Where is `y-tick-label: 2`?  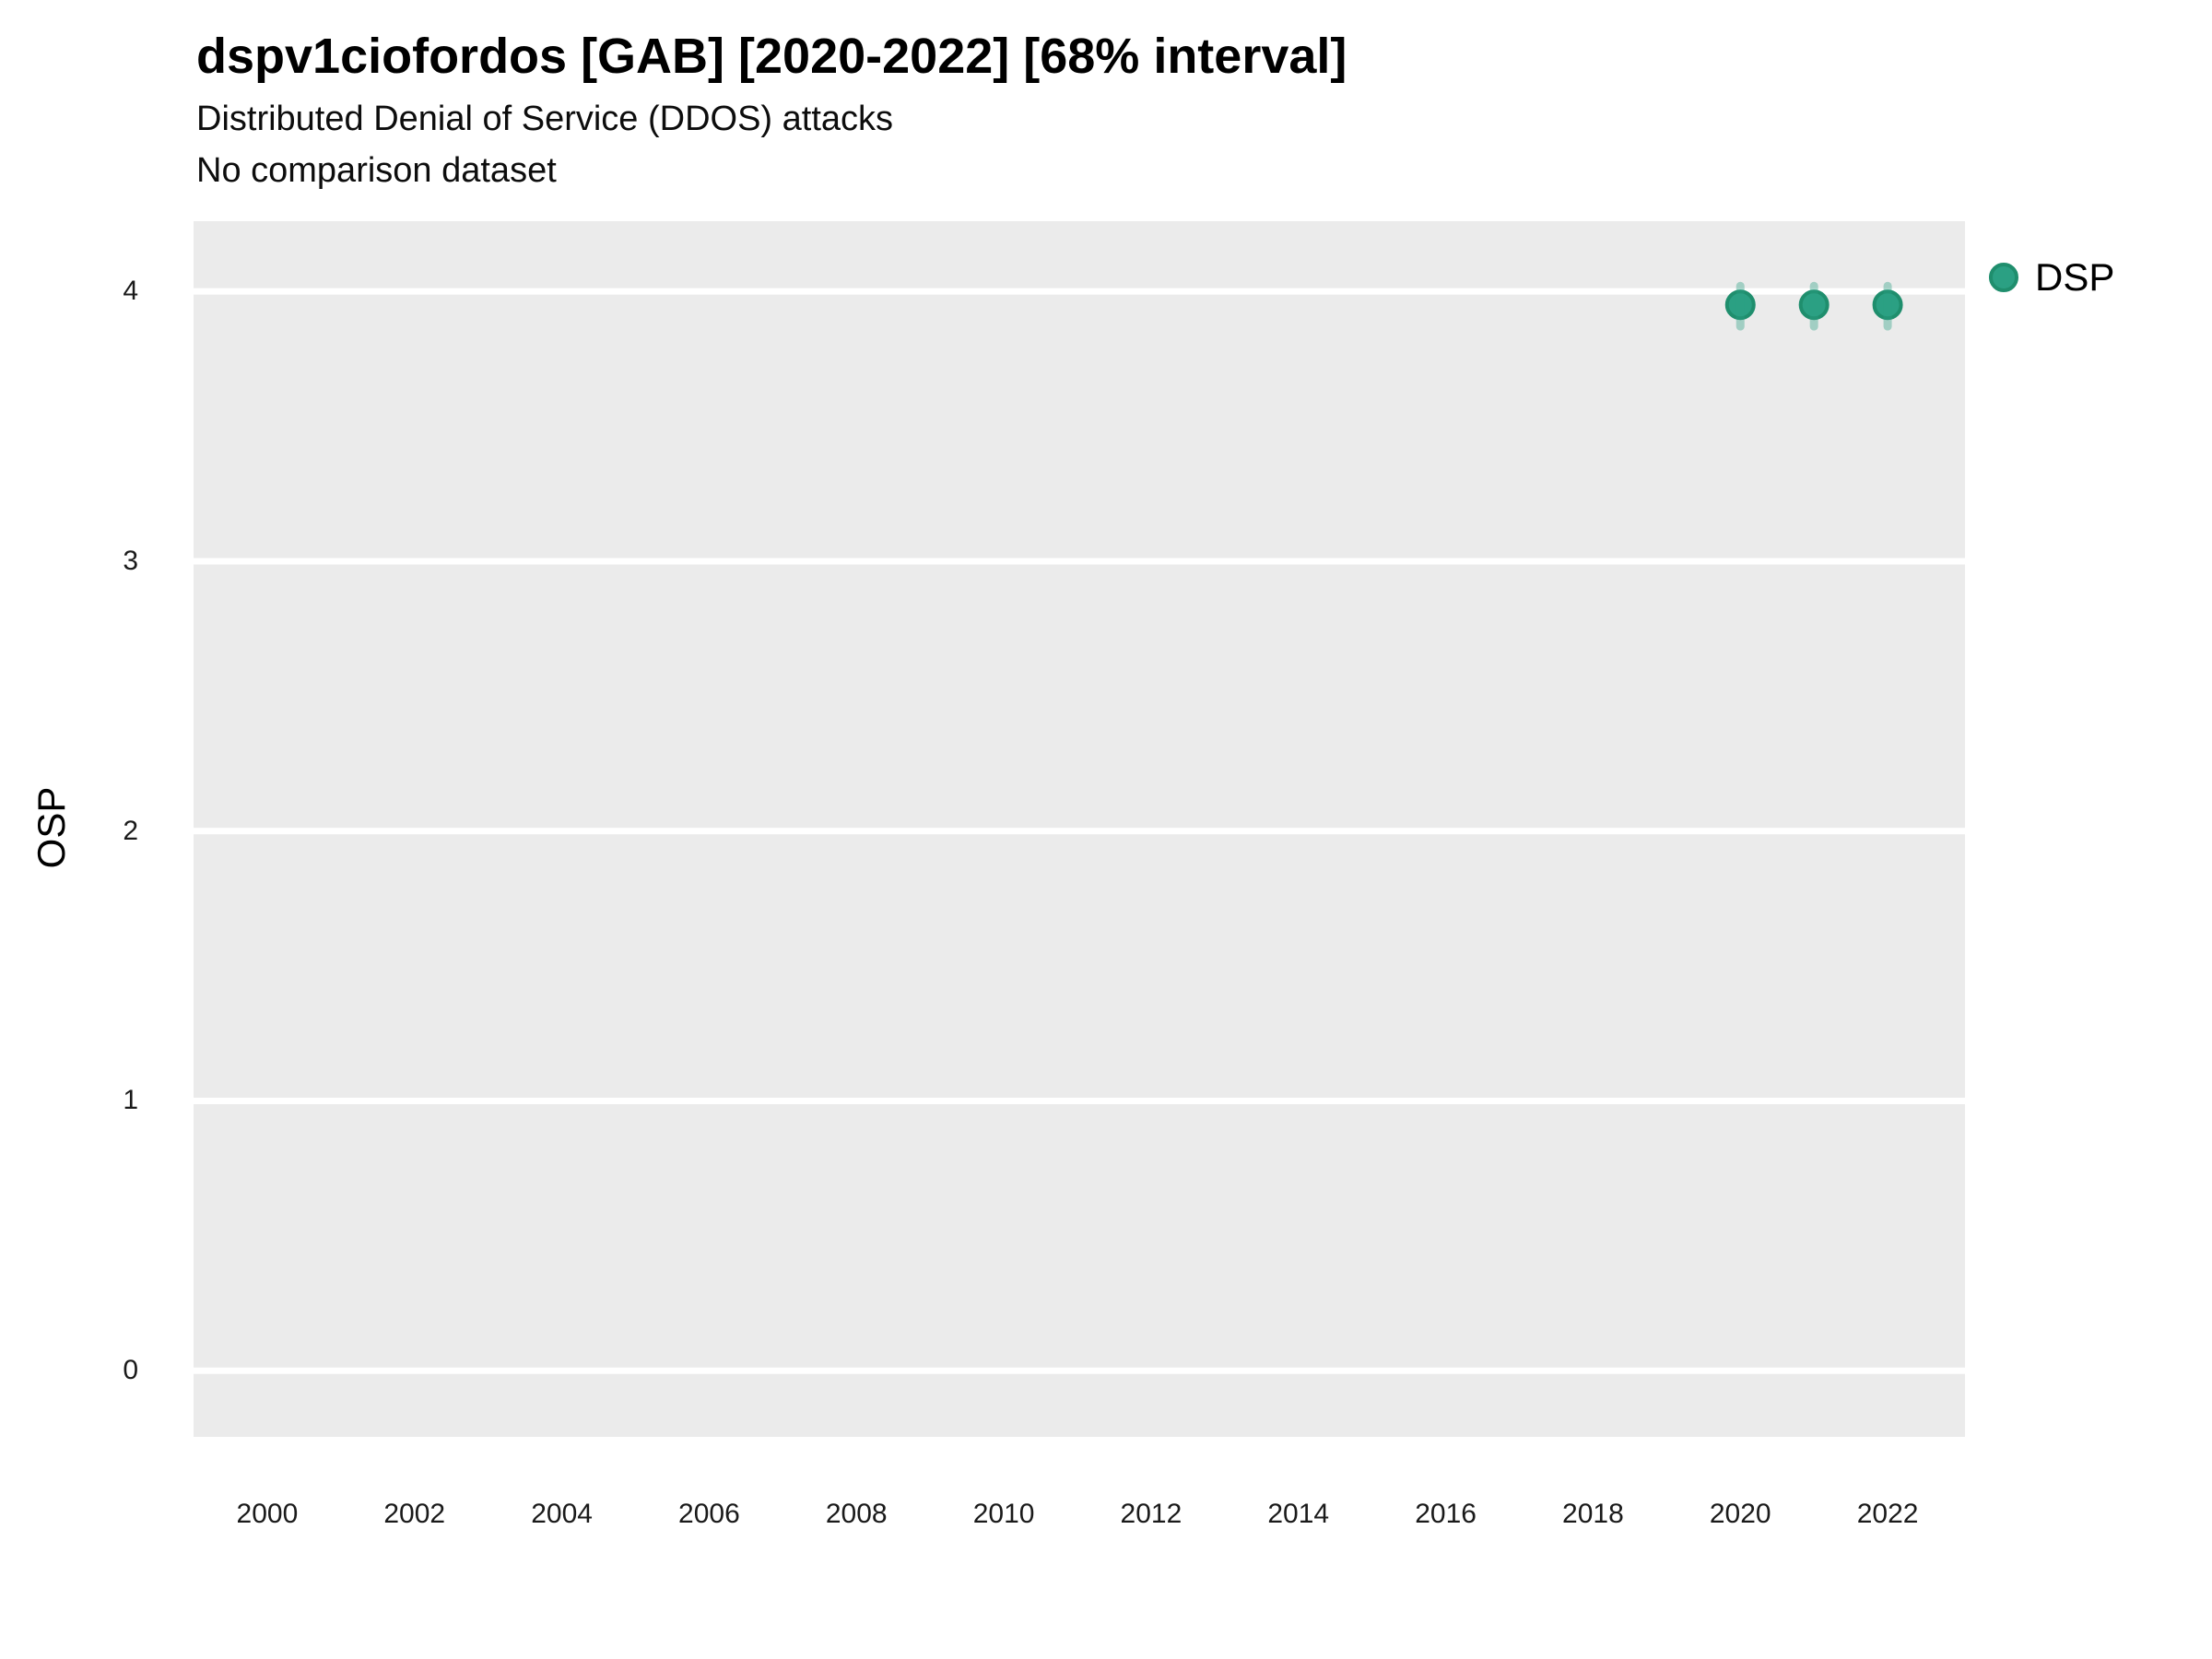 y-tick-label: 2 is located at coordinates (130, 830).